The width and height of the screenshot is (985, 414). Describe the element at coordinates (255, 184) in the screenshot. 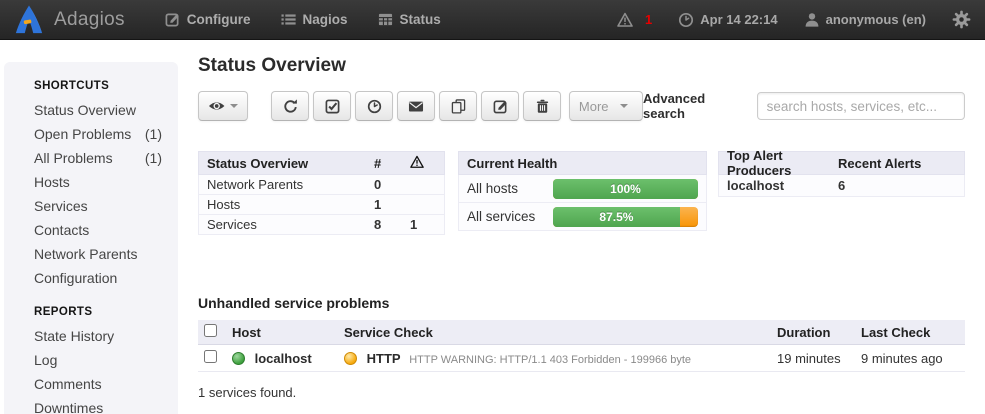

I see `row-label: Network Parents` at that location.